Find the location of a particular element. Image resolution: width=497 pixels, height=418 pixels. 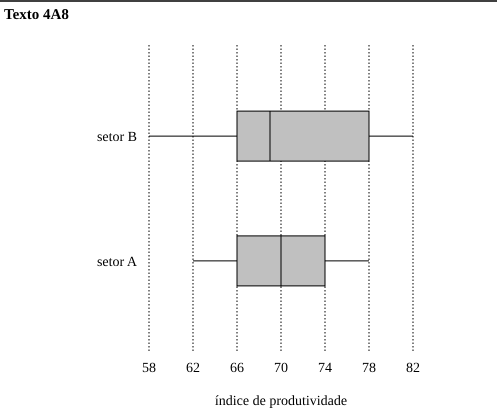

x-axis-title: índice de produtividade is located at coordinates (281, 401).